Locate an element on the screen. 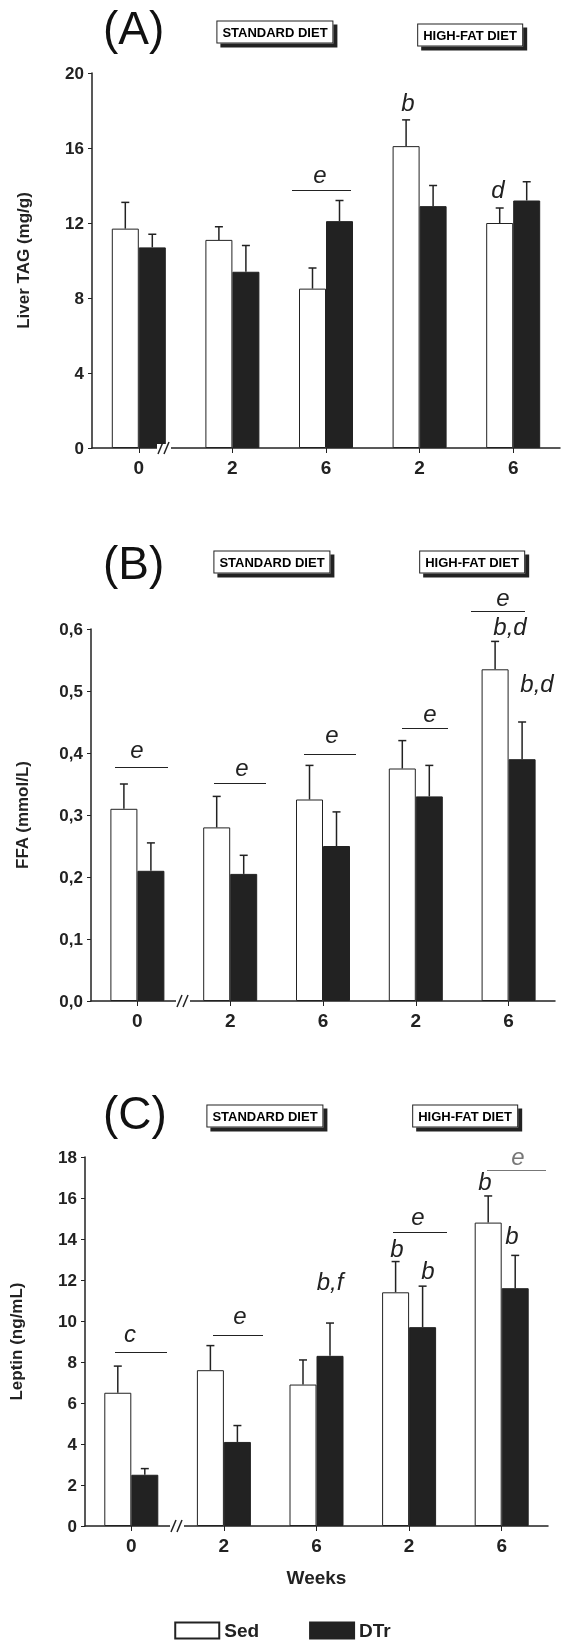 The width and height of the screenshot is (565, 1647). y-axis-title: Liver TAG (mg/g) is located at coordinates (23, 260).